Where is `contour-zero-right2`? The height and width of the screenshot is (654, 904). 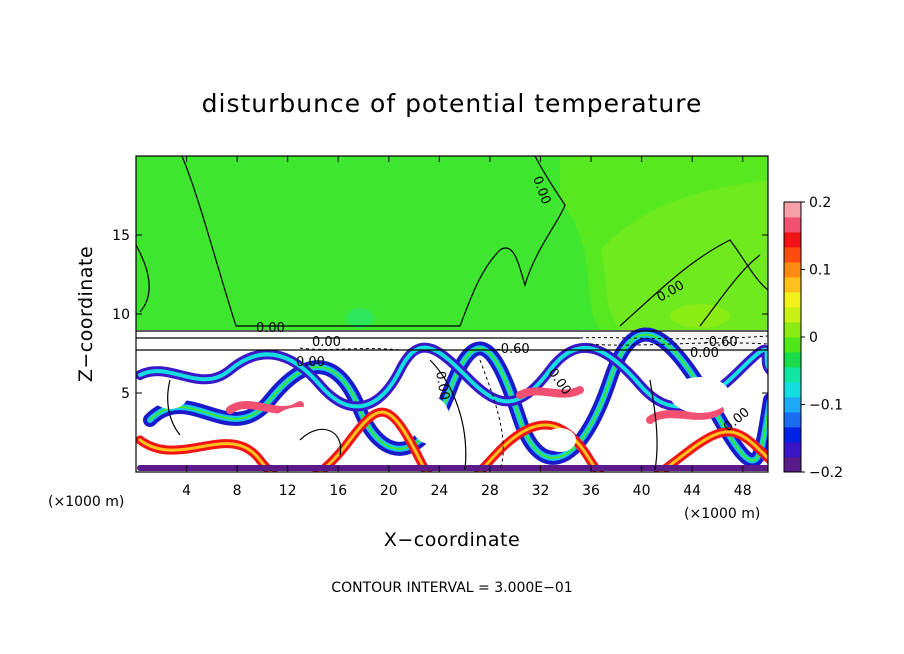 contour-zero-right2 is located at coordinates (730, 290).